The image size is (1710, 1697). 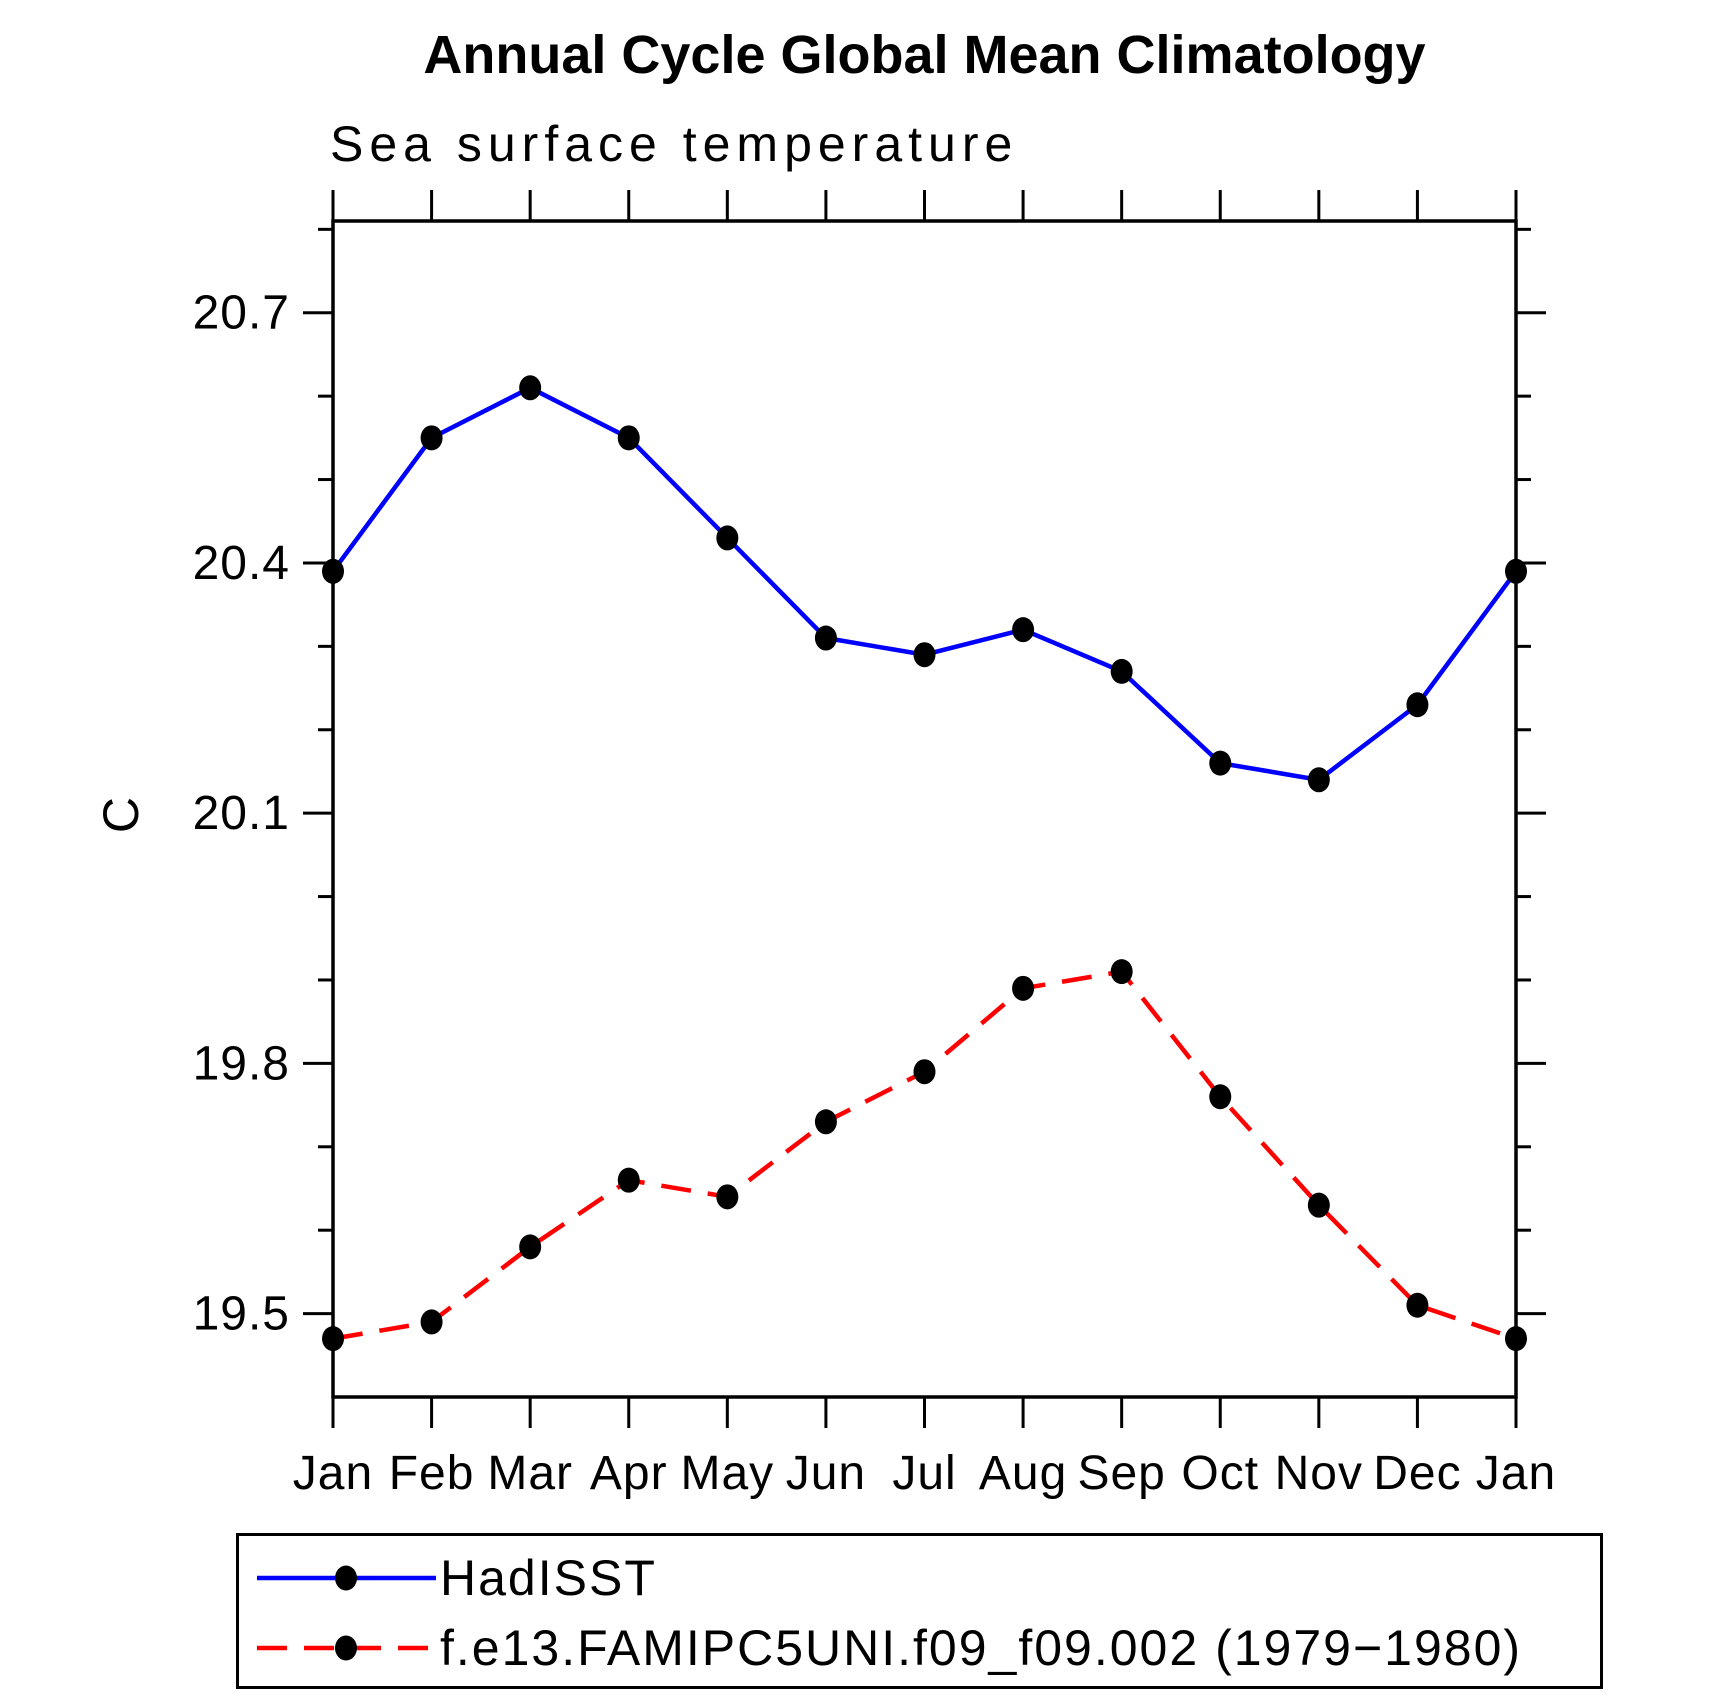 I want to click on legend-label-model: f.e13.FAMIPC5UNI.f09_f09.002 (1979−1980), so click(x=981, y=1648).